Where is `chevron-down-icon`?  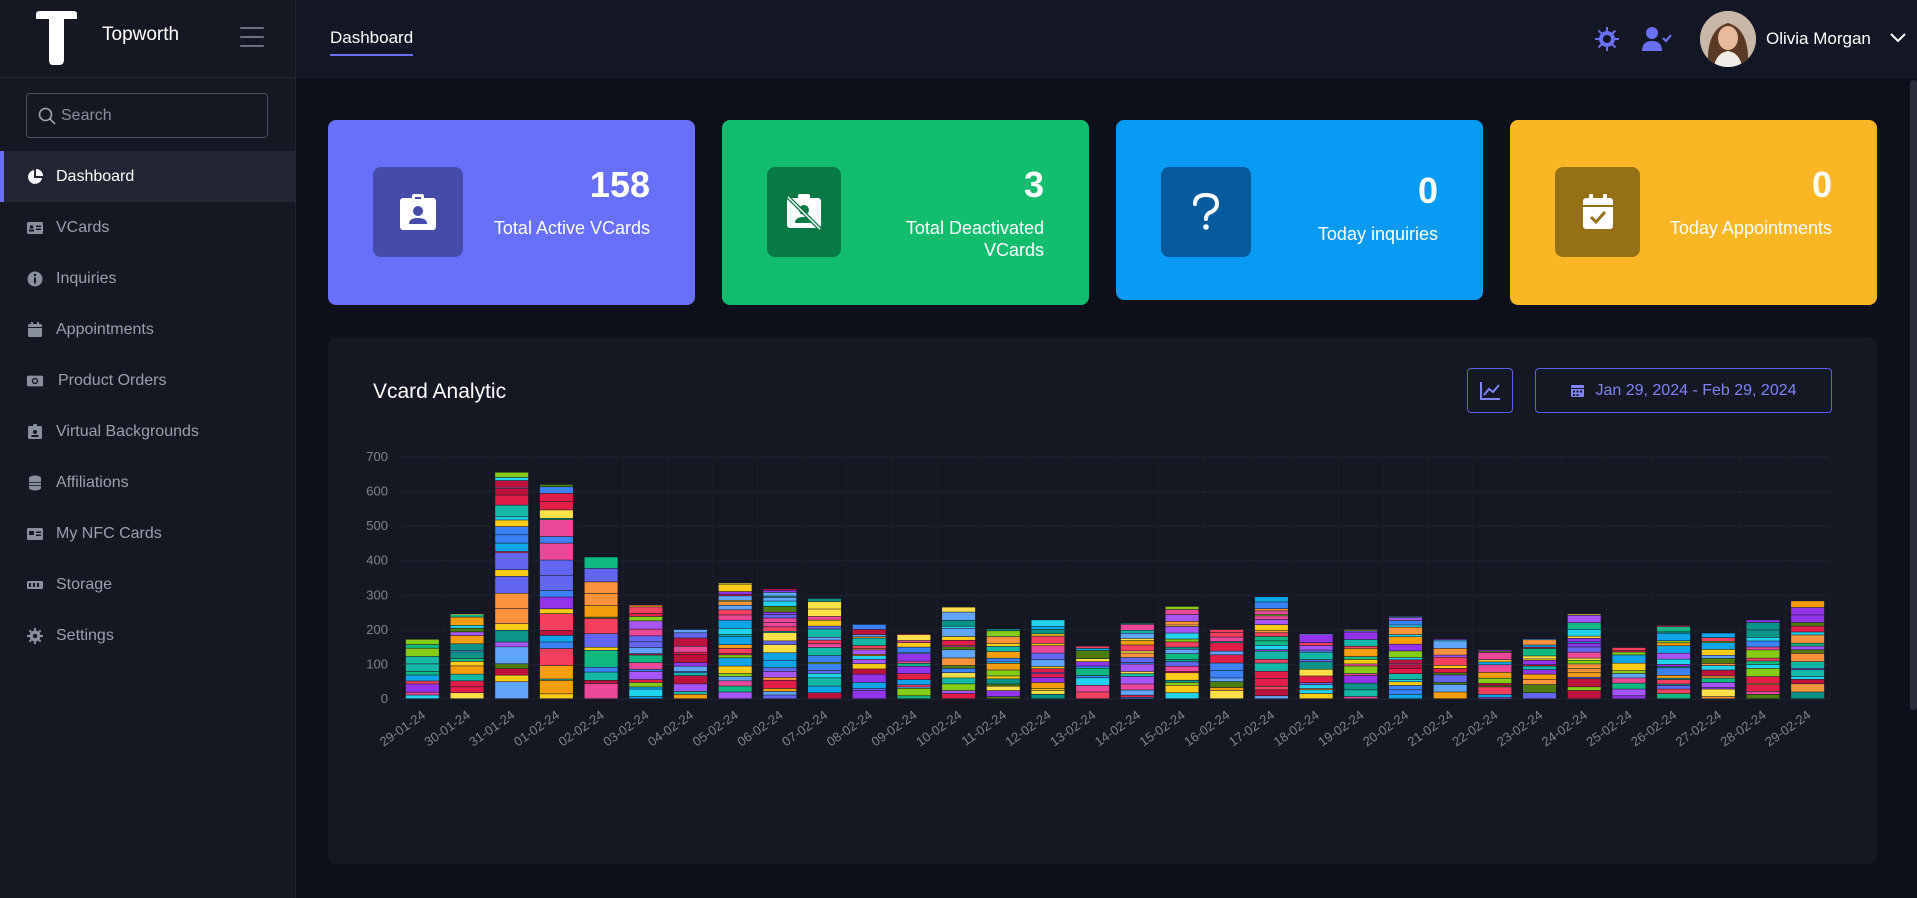 chevron-down-icon is located at coordinates (1898, 38).